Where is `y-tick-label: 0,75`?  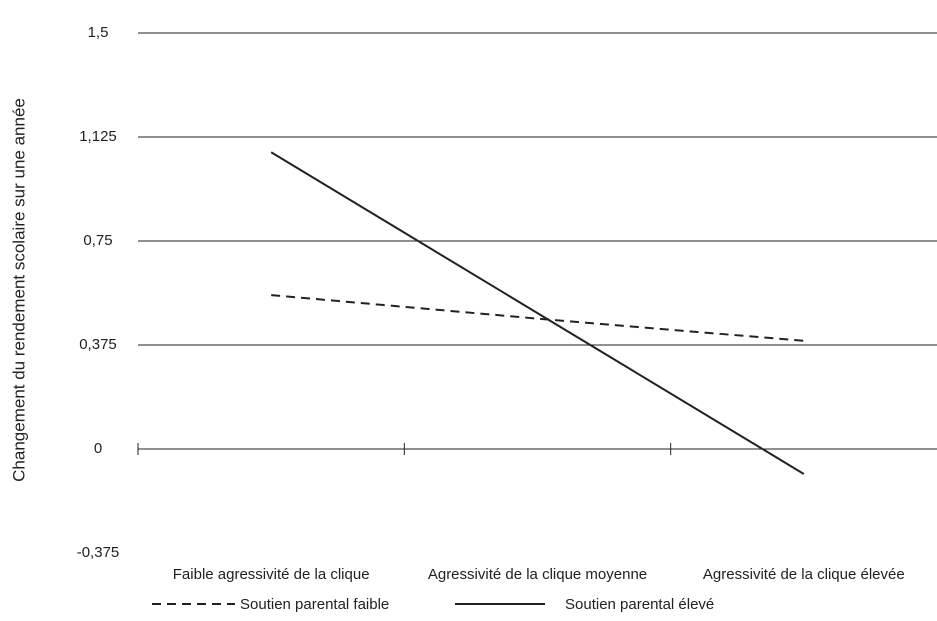
y-tick-label: 0,75 is located at coordinates (97, 240).